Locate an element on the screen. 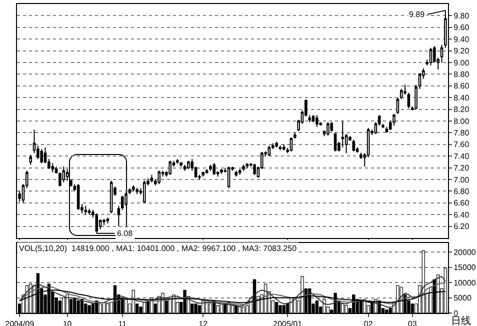 The height and width of the screenshot is (326, 477). y-tick-label: 8.20 is located at coordinates (462, 109).